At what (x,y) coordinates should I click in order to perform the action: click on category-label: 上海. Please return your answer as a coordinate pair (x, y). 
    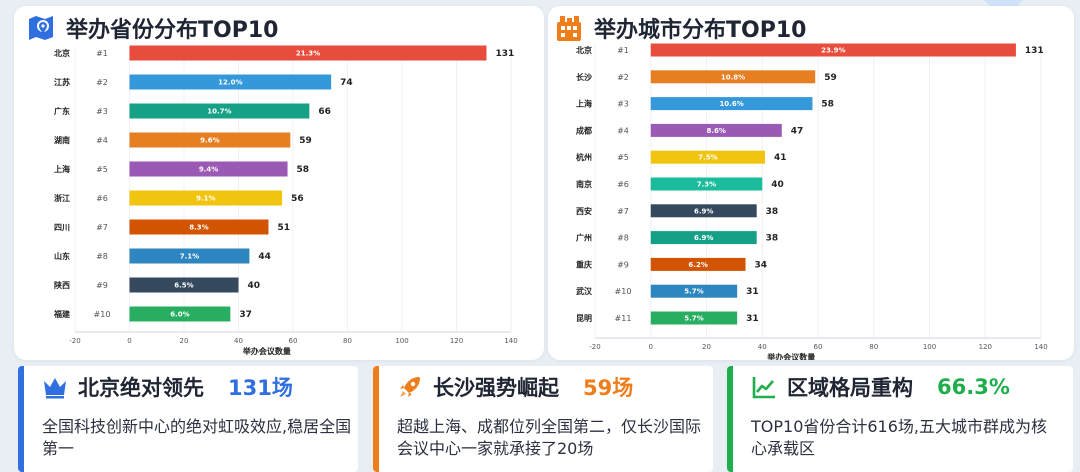
    Looking at the image, I should click on (584, 104).